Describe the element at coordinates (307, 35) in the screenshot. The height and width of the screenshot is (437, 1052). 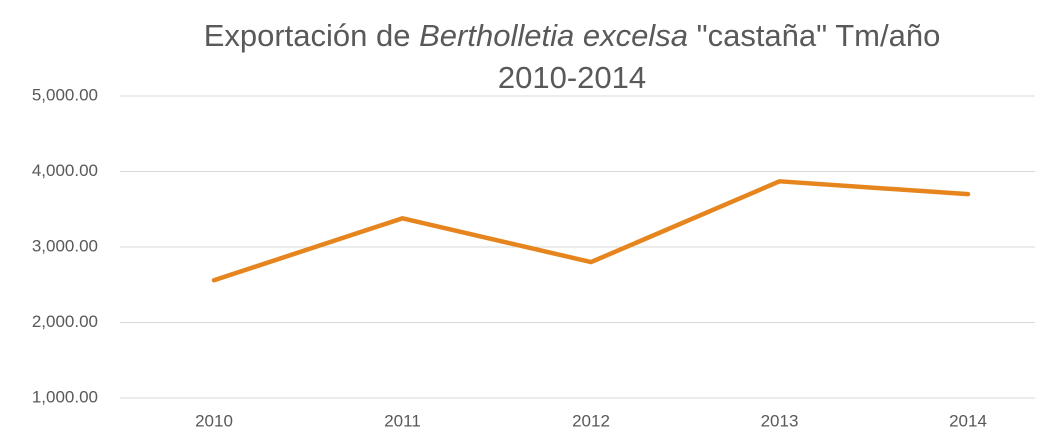
I see `title-part: Exportación de` at that location.